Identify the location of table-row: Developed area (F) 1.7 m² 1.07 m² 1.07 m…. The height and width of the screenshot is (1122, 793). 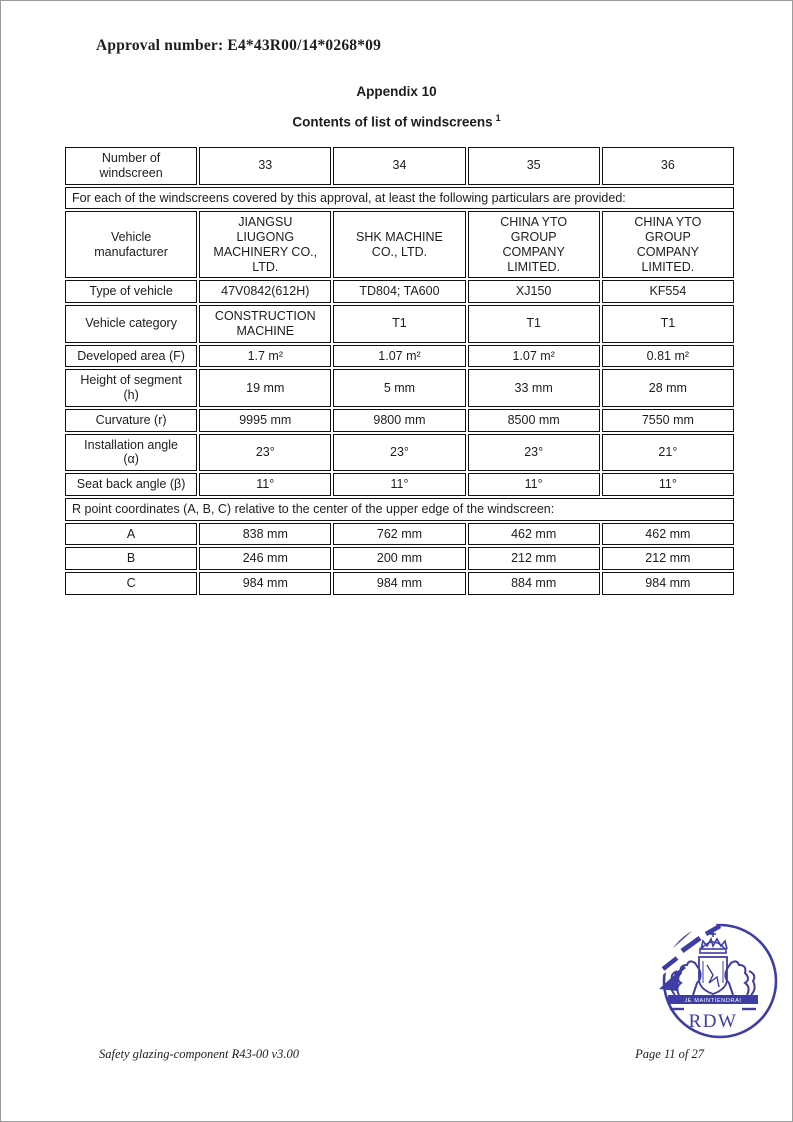
(399, 356).